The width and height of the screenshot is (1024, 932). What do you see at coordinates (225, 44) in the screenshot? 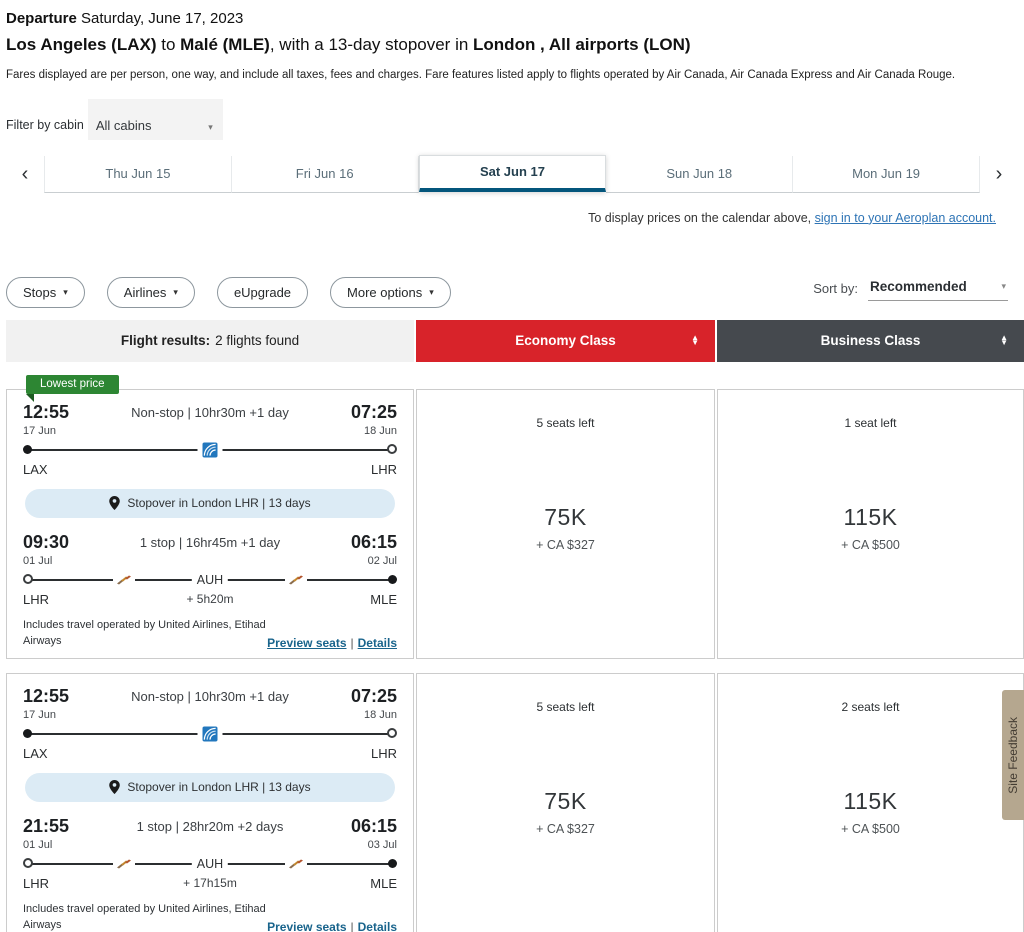
I see `route-destination: Malé (MLE)` at bounding box center [225, 44].